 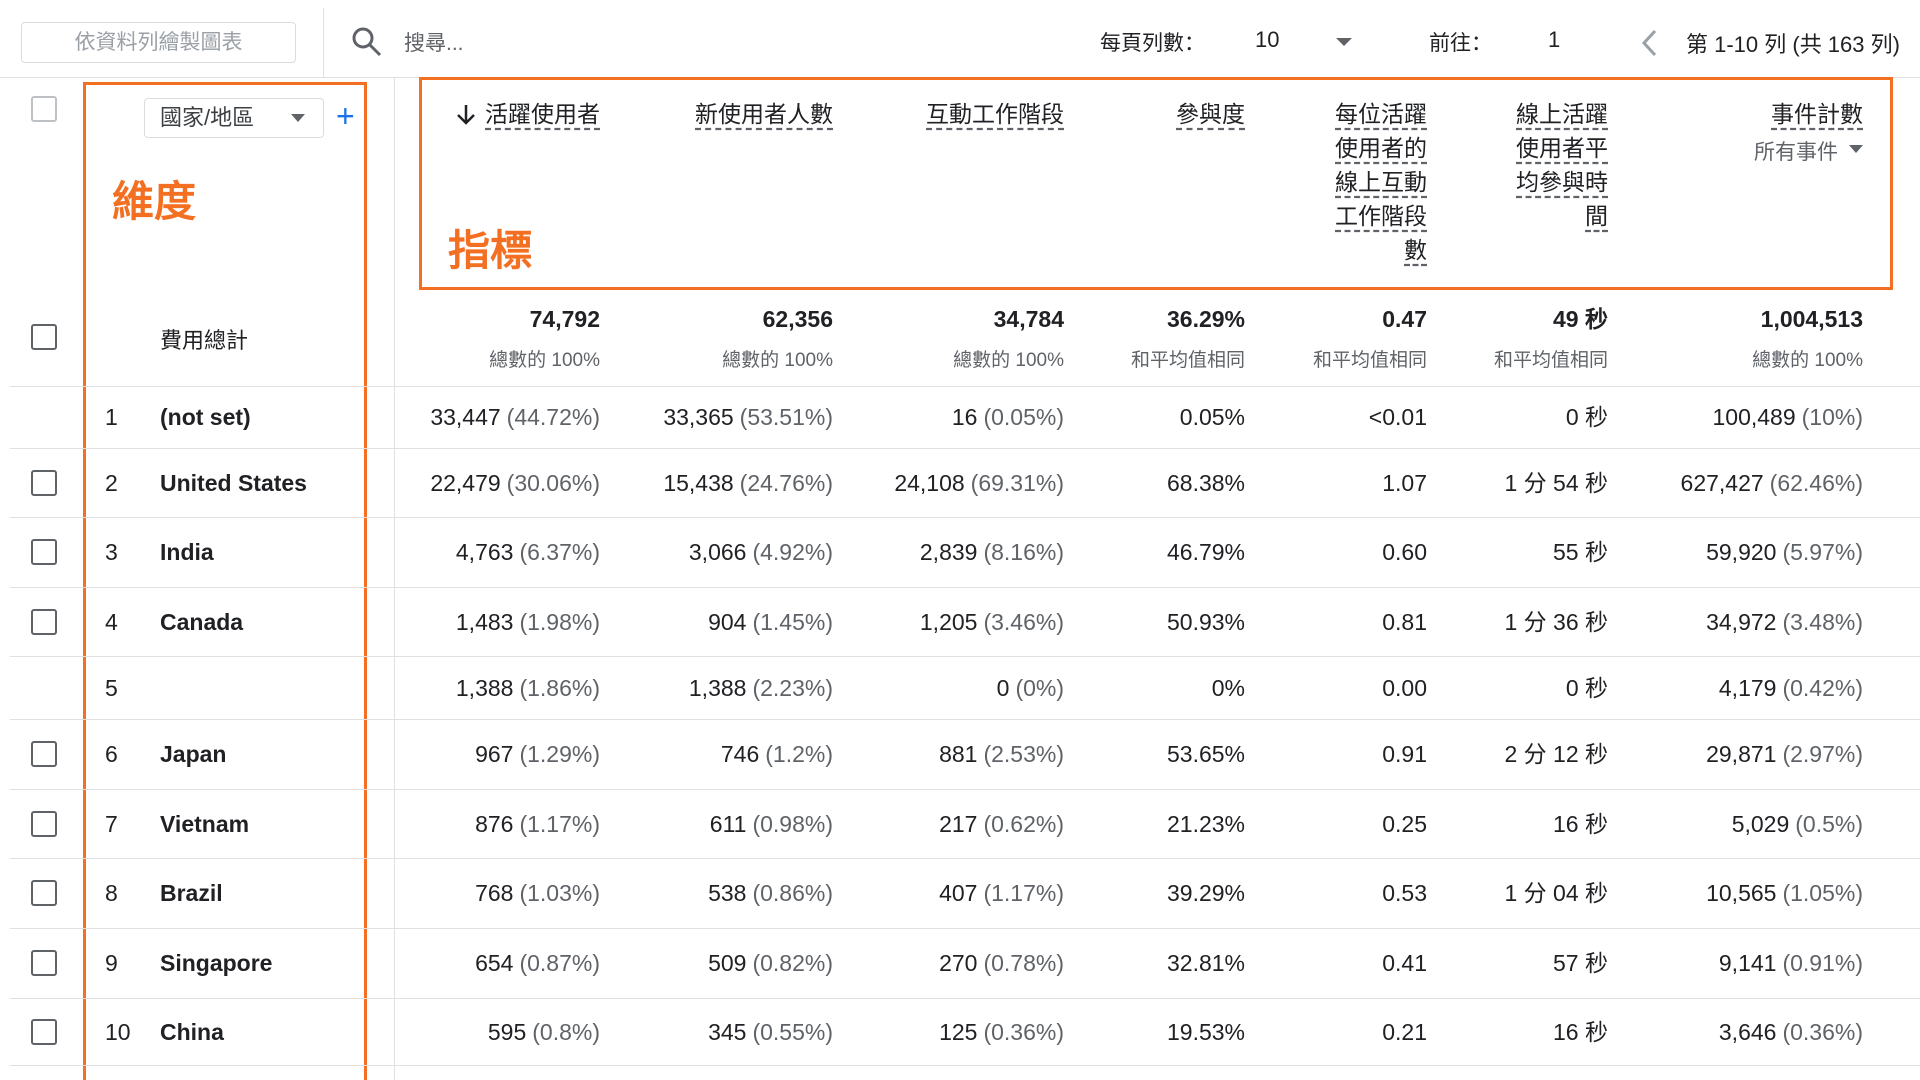 I want to click on cell-value: 509, so click(x=727, y=963).